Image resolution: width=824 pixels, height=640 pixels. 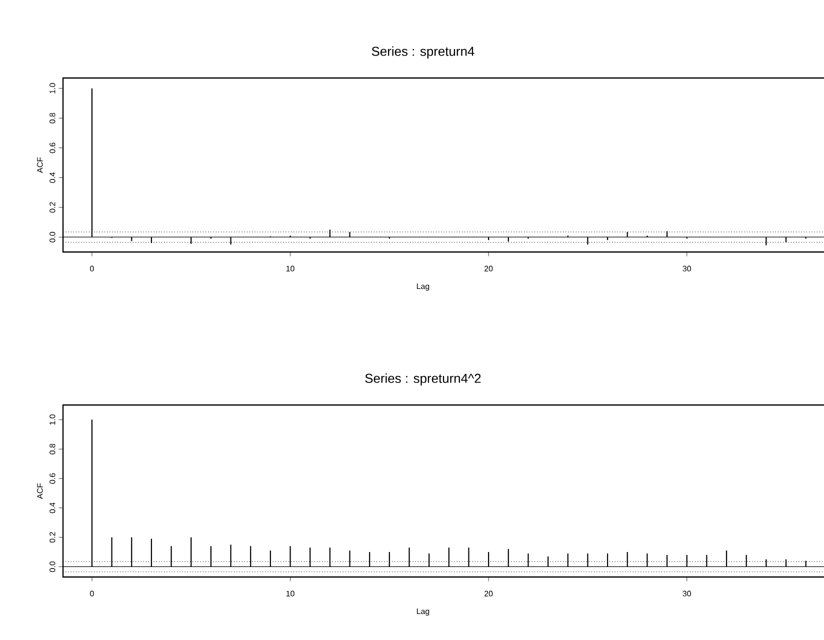 What do you see at coordinates (423, 379) in the screenshot?
I see `chart-title: Series : spreturn4^2` at bounding box center [423, 379].